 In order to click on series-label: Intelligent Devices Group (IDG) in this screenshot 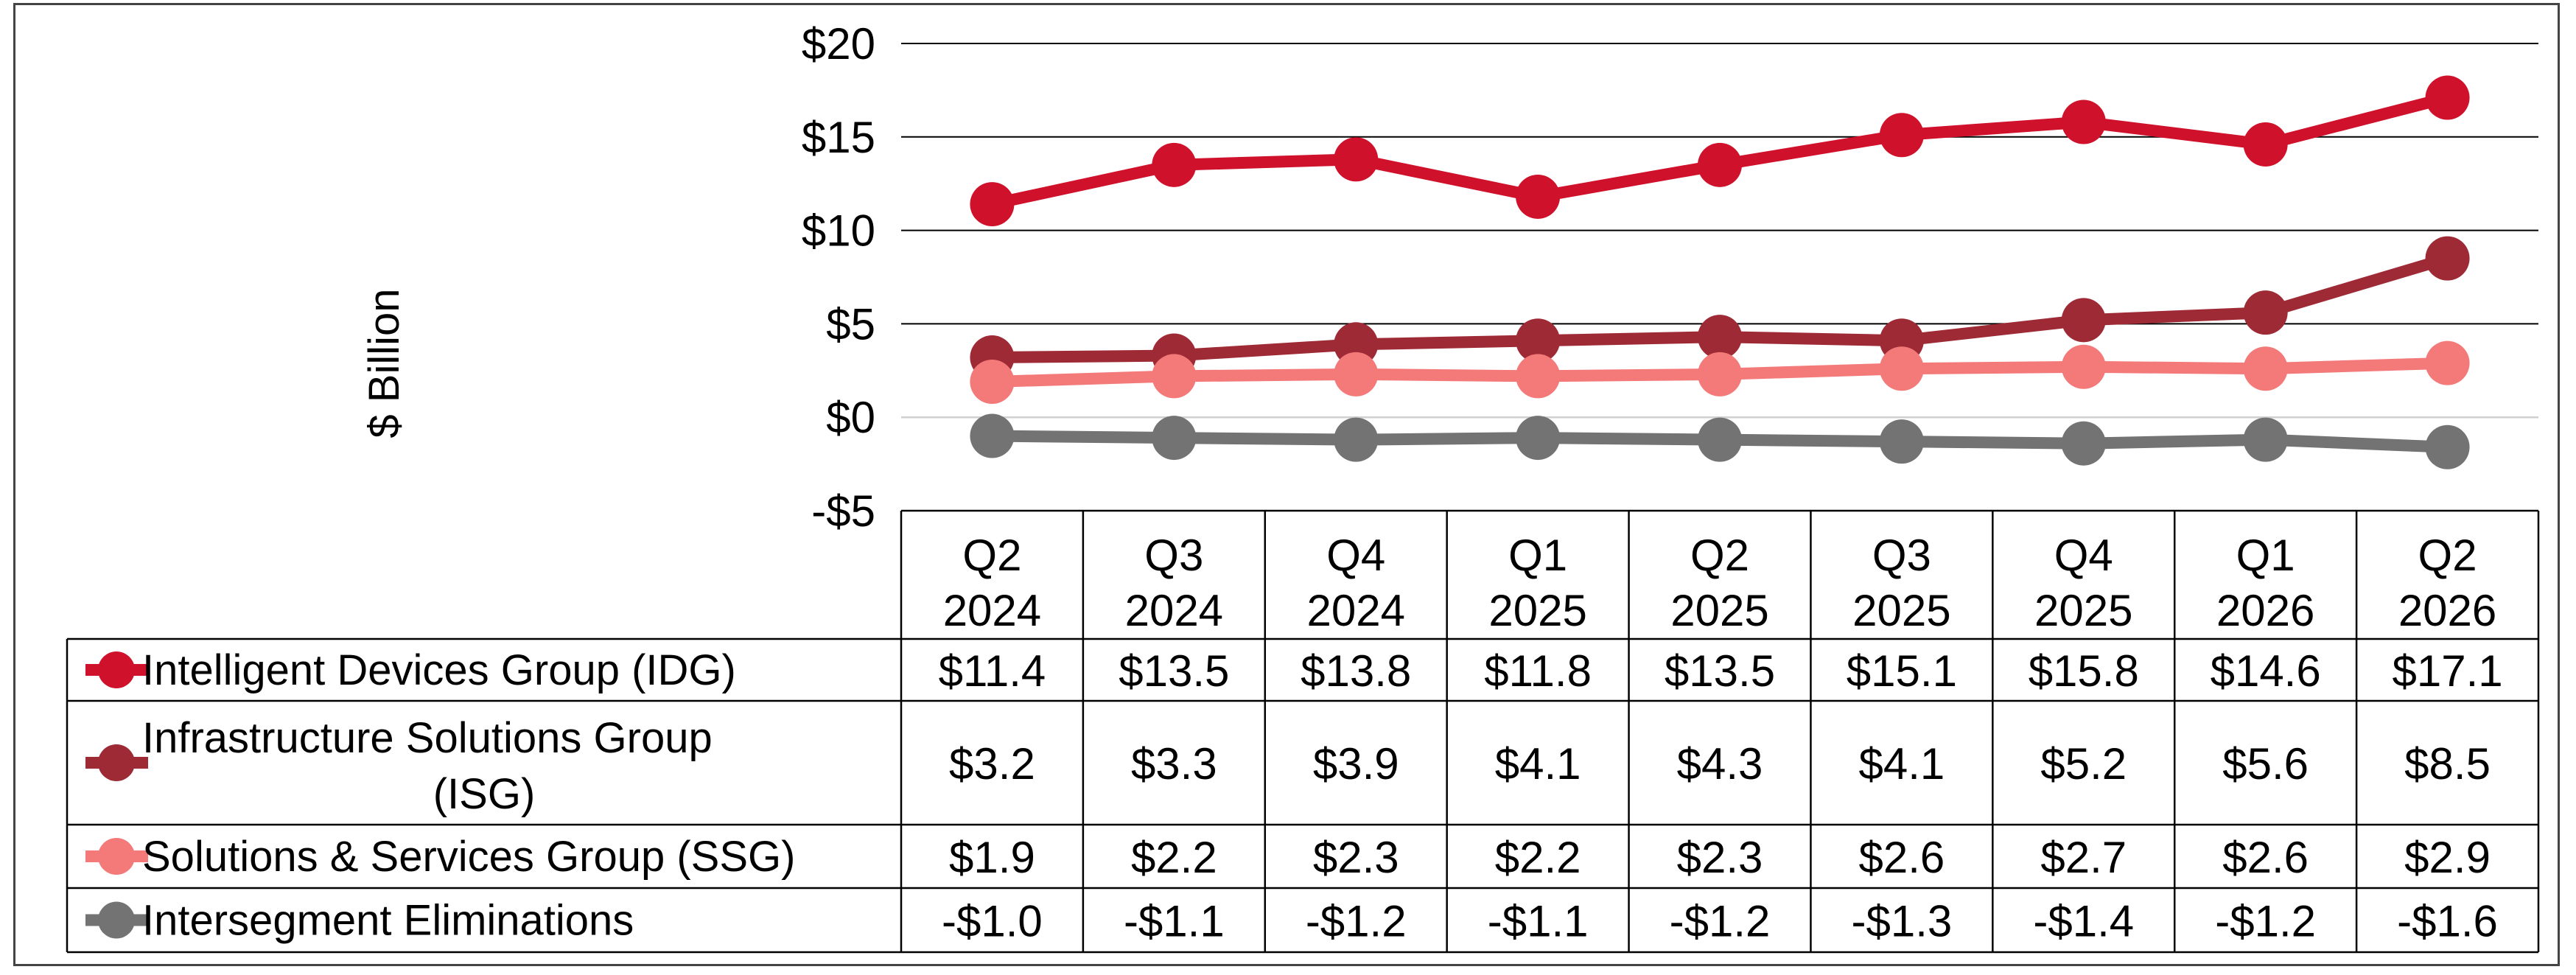, I will do `click(439, 670)`.